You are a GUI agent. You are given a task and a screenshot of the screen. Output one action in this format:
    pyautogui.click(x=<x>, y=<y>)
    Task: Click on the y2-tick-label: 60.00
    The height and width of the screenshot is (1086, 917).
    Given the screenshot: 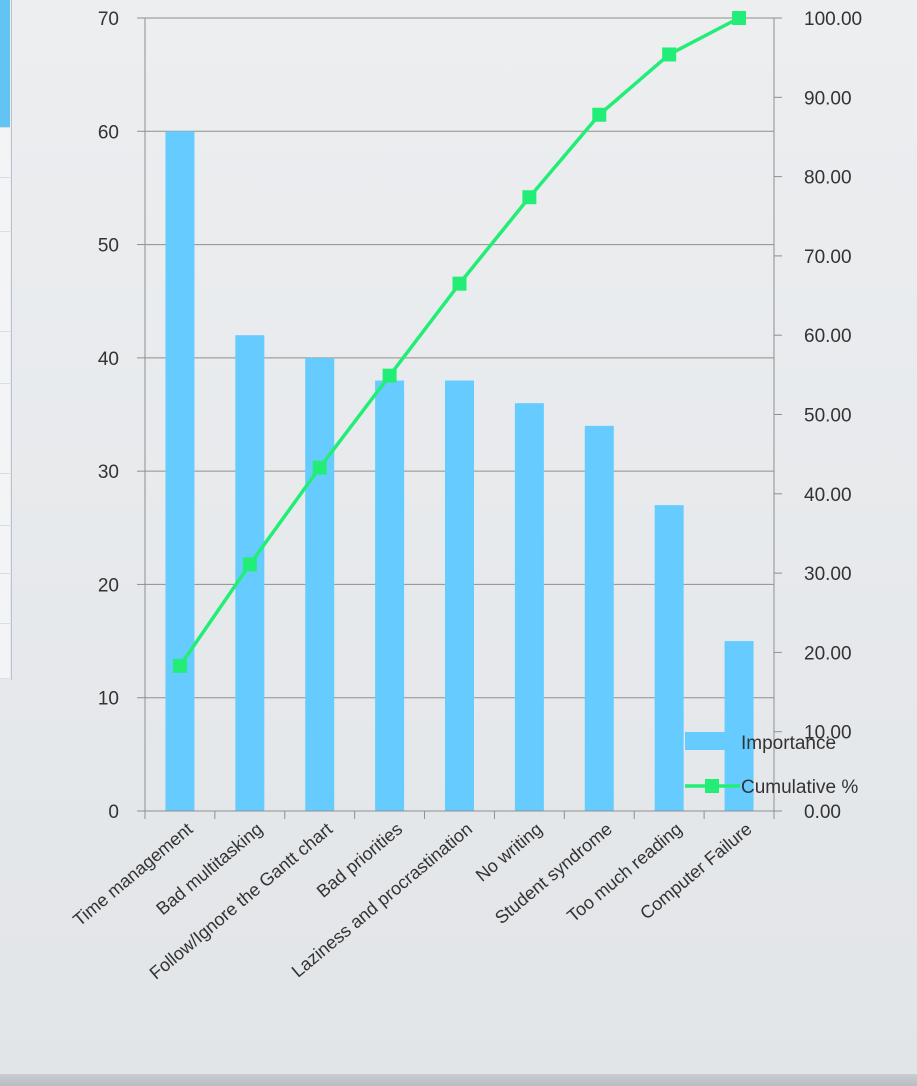 What is the action you would take?
    pyautogui.click(x=828, y=336)
    